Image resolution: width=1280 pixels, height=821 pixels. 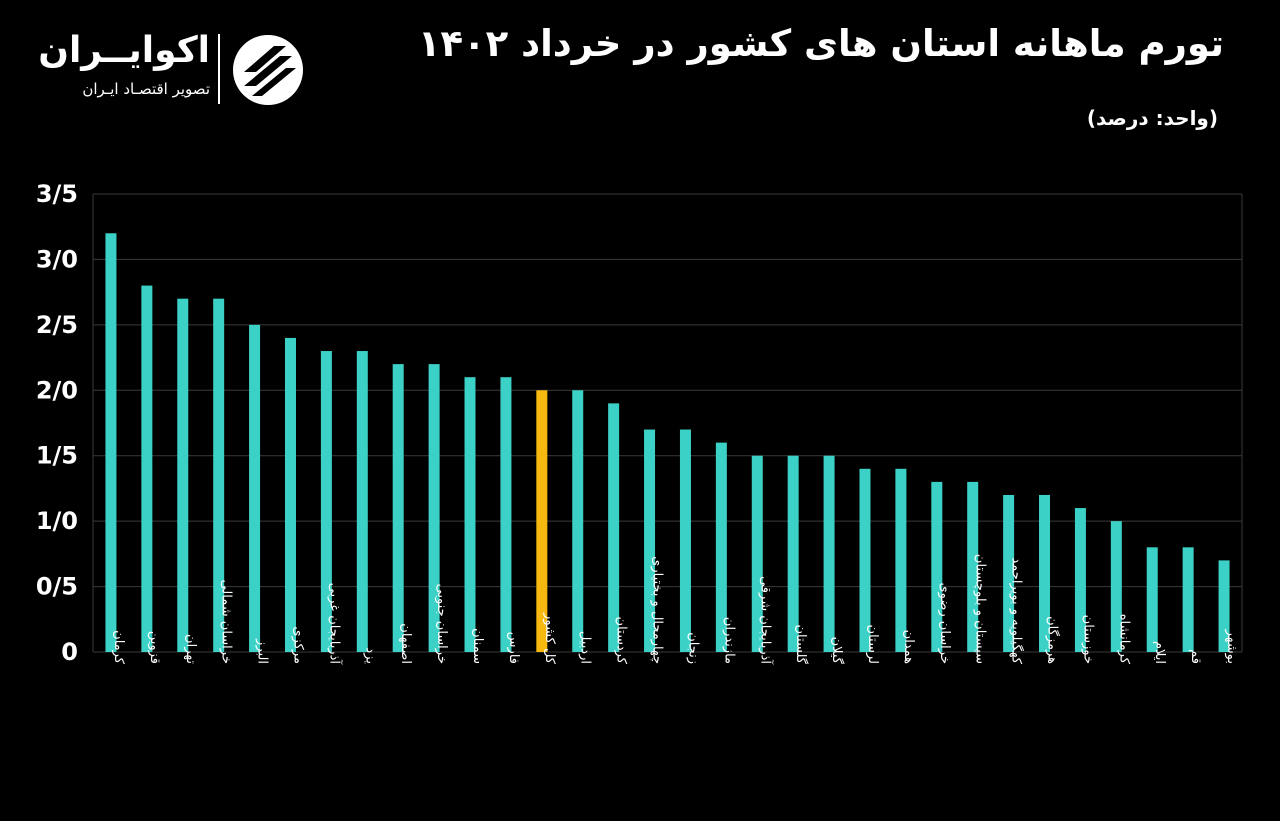 What do you see at coordinates (57, 259) in the screenshot?
I see `y-tick-label: 3/0` at bounding box center [57, 259].